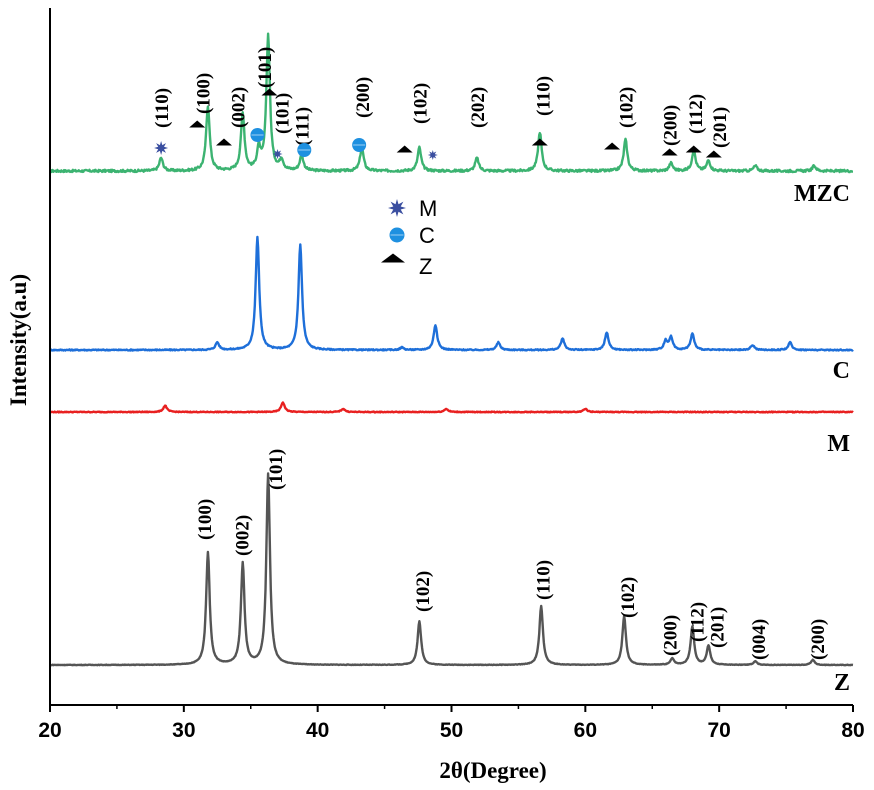 Image resolution: width=874 pixels, height=790 pixels. Describe the element at coordinates (427, 235) in the screenshot. I see `legend-label: C` at that location.